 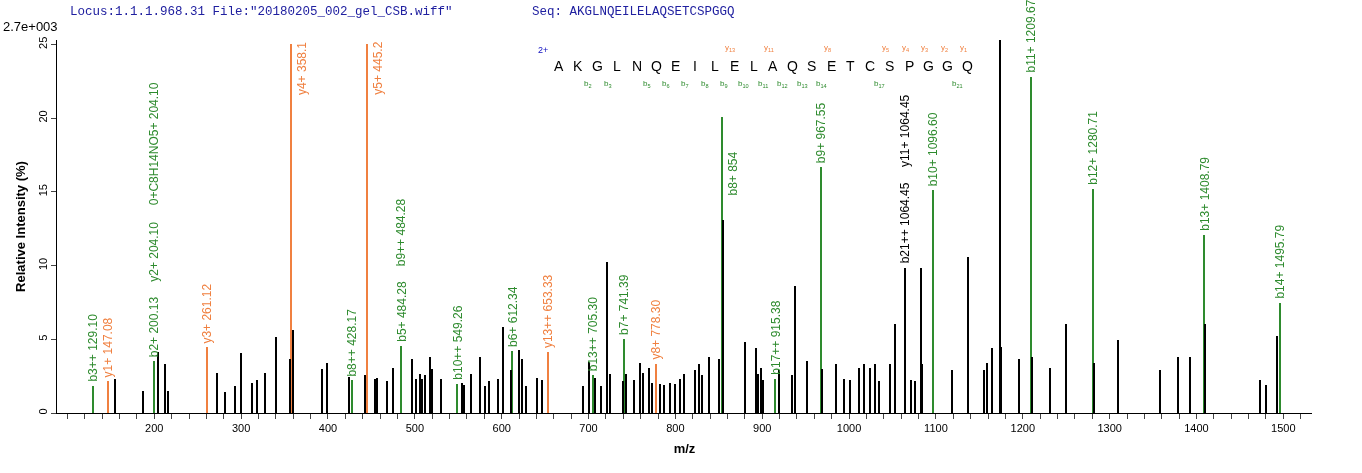 I want to click on annotation: b17++ 915.38, so click(x=775, y=337).